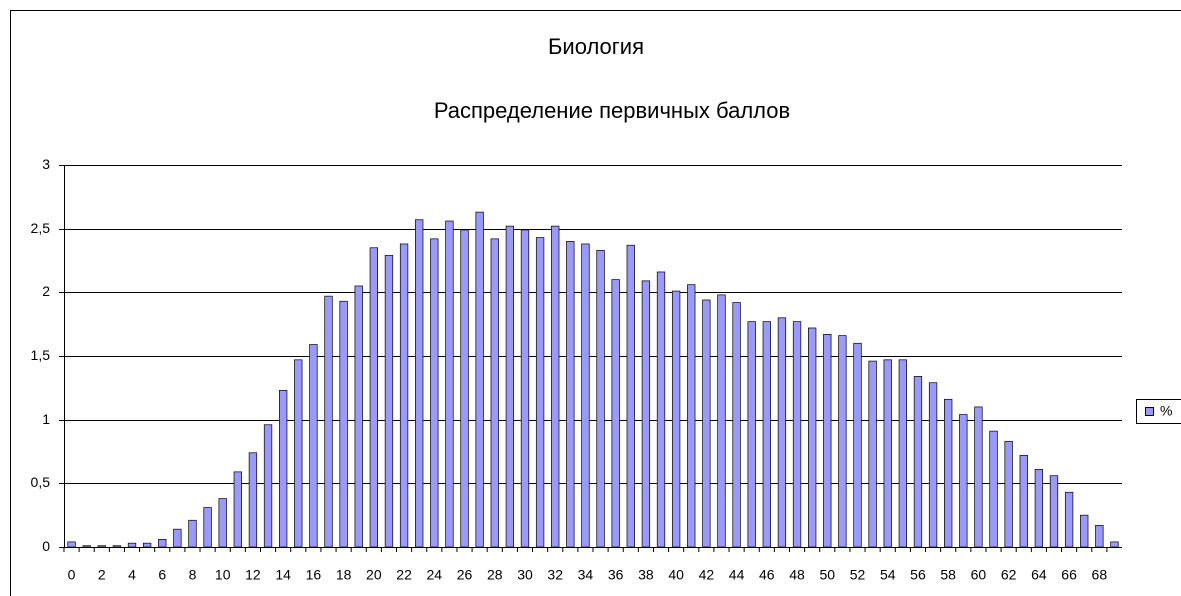 This screenshot has height=596, width=1181. What do you see at coordinates (888, 575) in the screenshot?
I see `x-tick-label: 54` at bounding box center [888, 575].